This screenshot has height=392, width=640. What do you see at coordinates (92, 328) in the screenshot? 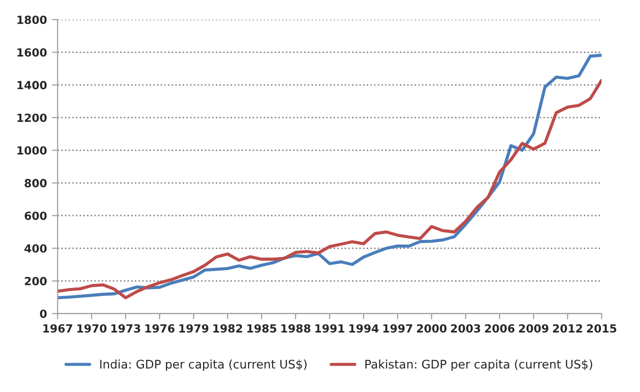
I see `x-tick-label: 1970` at bounding box center [92, 328].